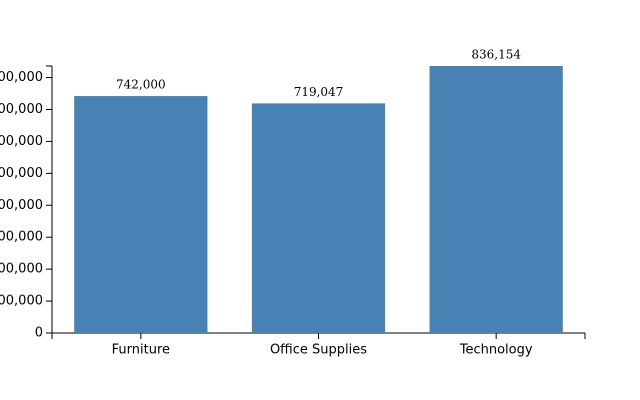 The image size is (640, 400). What do you see at coordinates (319, 92) in the screenshot?
I see `value-label: 719,047` at bounding box center [319, 92].